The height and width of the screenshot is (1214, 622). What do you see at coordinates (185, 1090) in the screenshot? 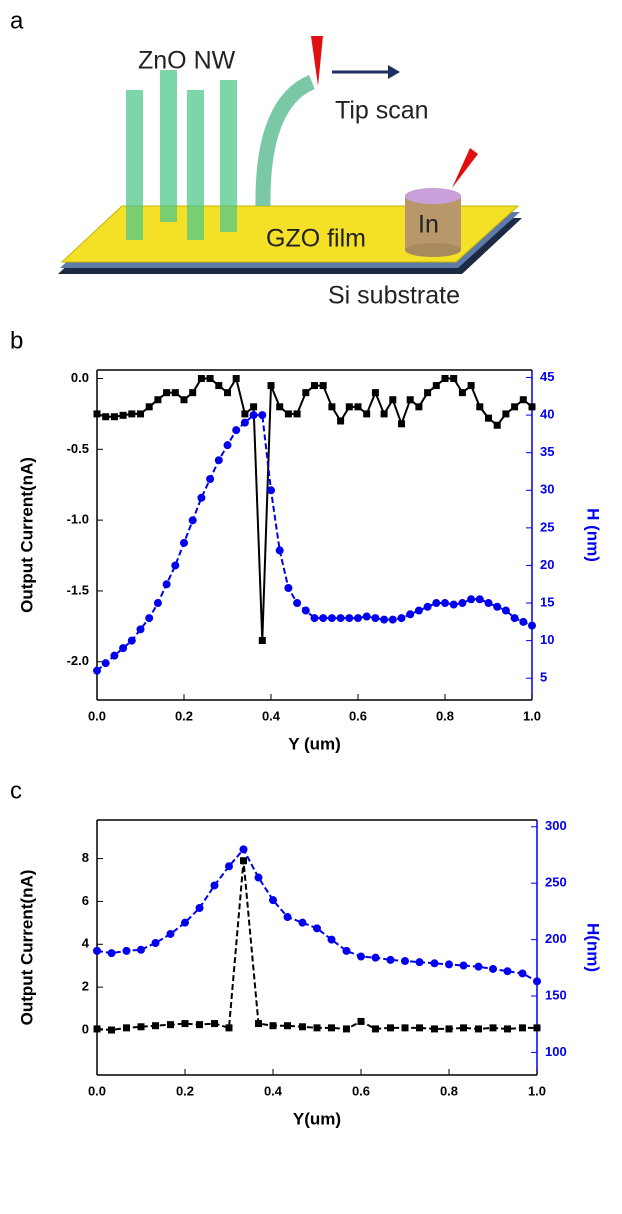
I see `x-tick-label: 0.2` at bounding box center [185, 1090].